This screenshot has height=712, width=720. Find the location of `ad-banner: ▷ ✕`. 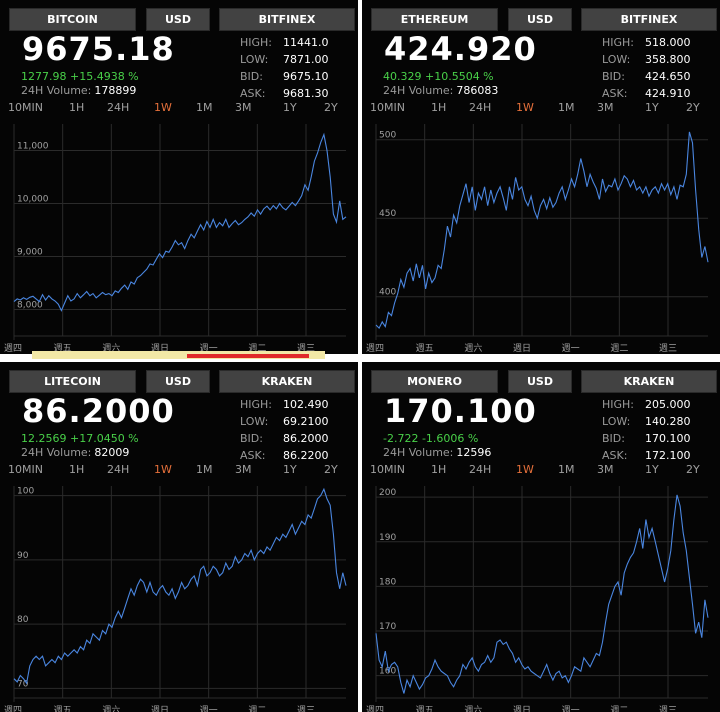

ad-banner: ▷ ✕ is located at coordinates (178, 355).